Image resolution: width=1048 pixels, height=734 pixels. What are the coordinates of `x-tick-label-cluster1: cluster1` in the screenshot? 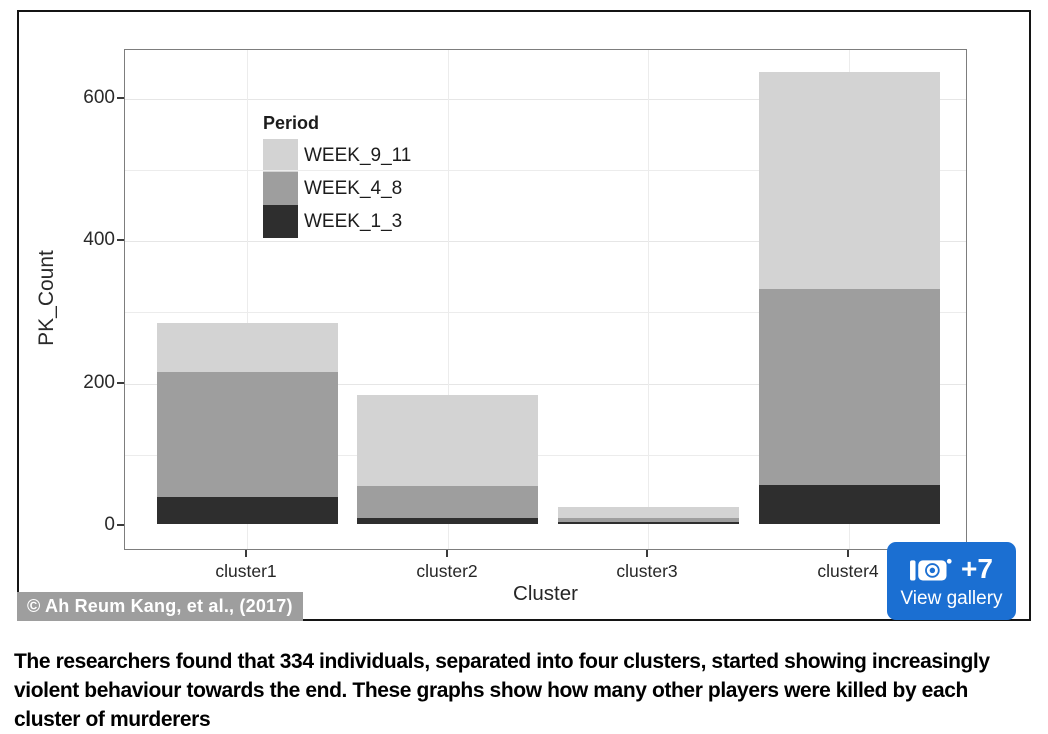 It's located at (246, 571).